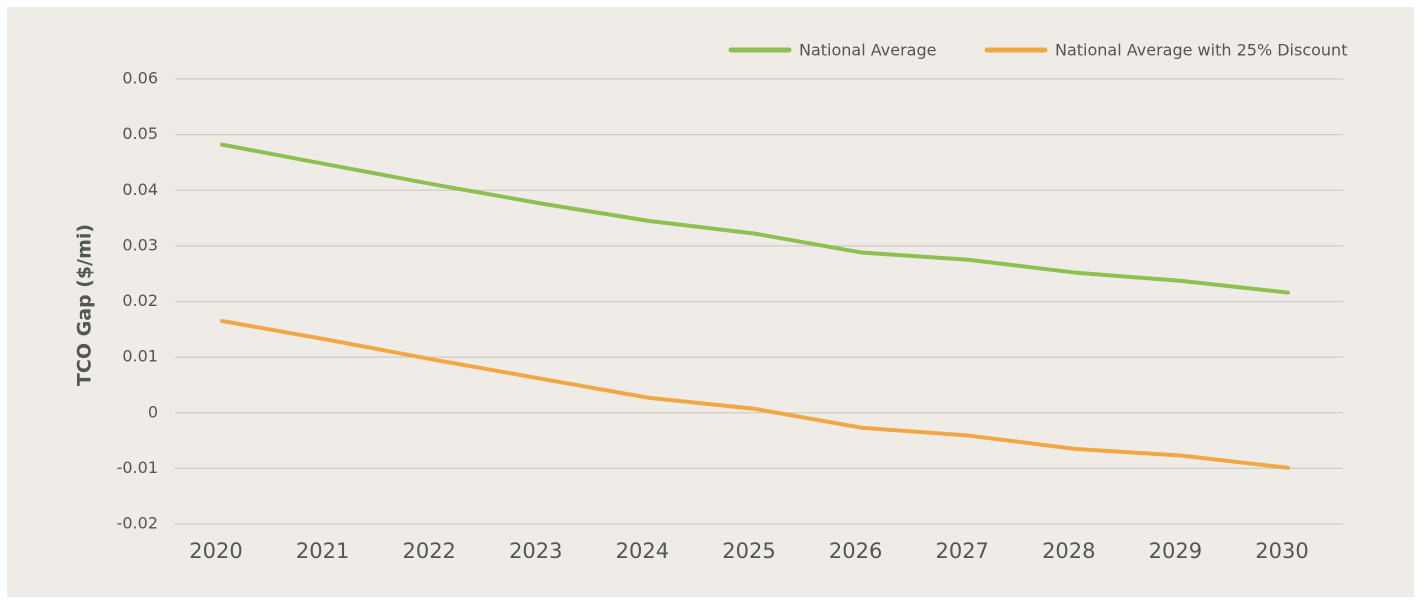  I want to click on y-tick-label: 0.04, so click(140, 189).